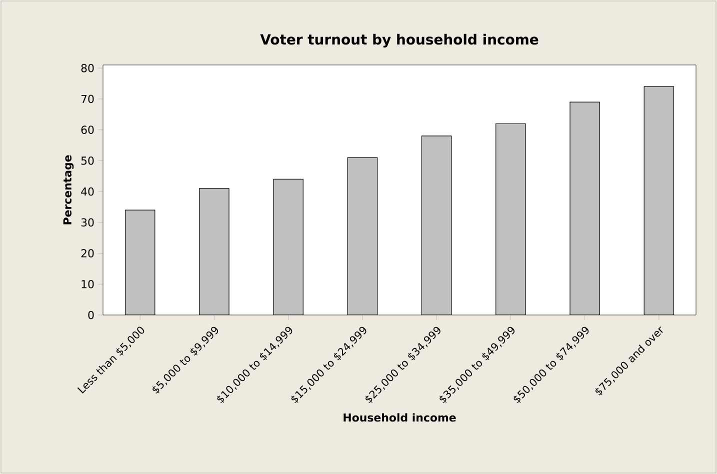 The height and width of the screenshot is (474, 717). I want to click on y-tick-label: 0, so click(91, 315).